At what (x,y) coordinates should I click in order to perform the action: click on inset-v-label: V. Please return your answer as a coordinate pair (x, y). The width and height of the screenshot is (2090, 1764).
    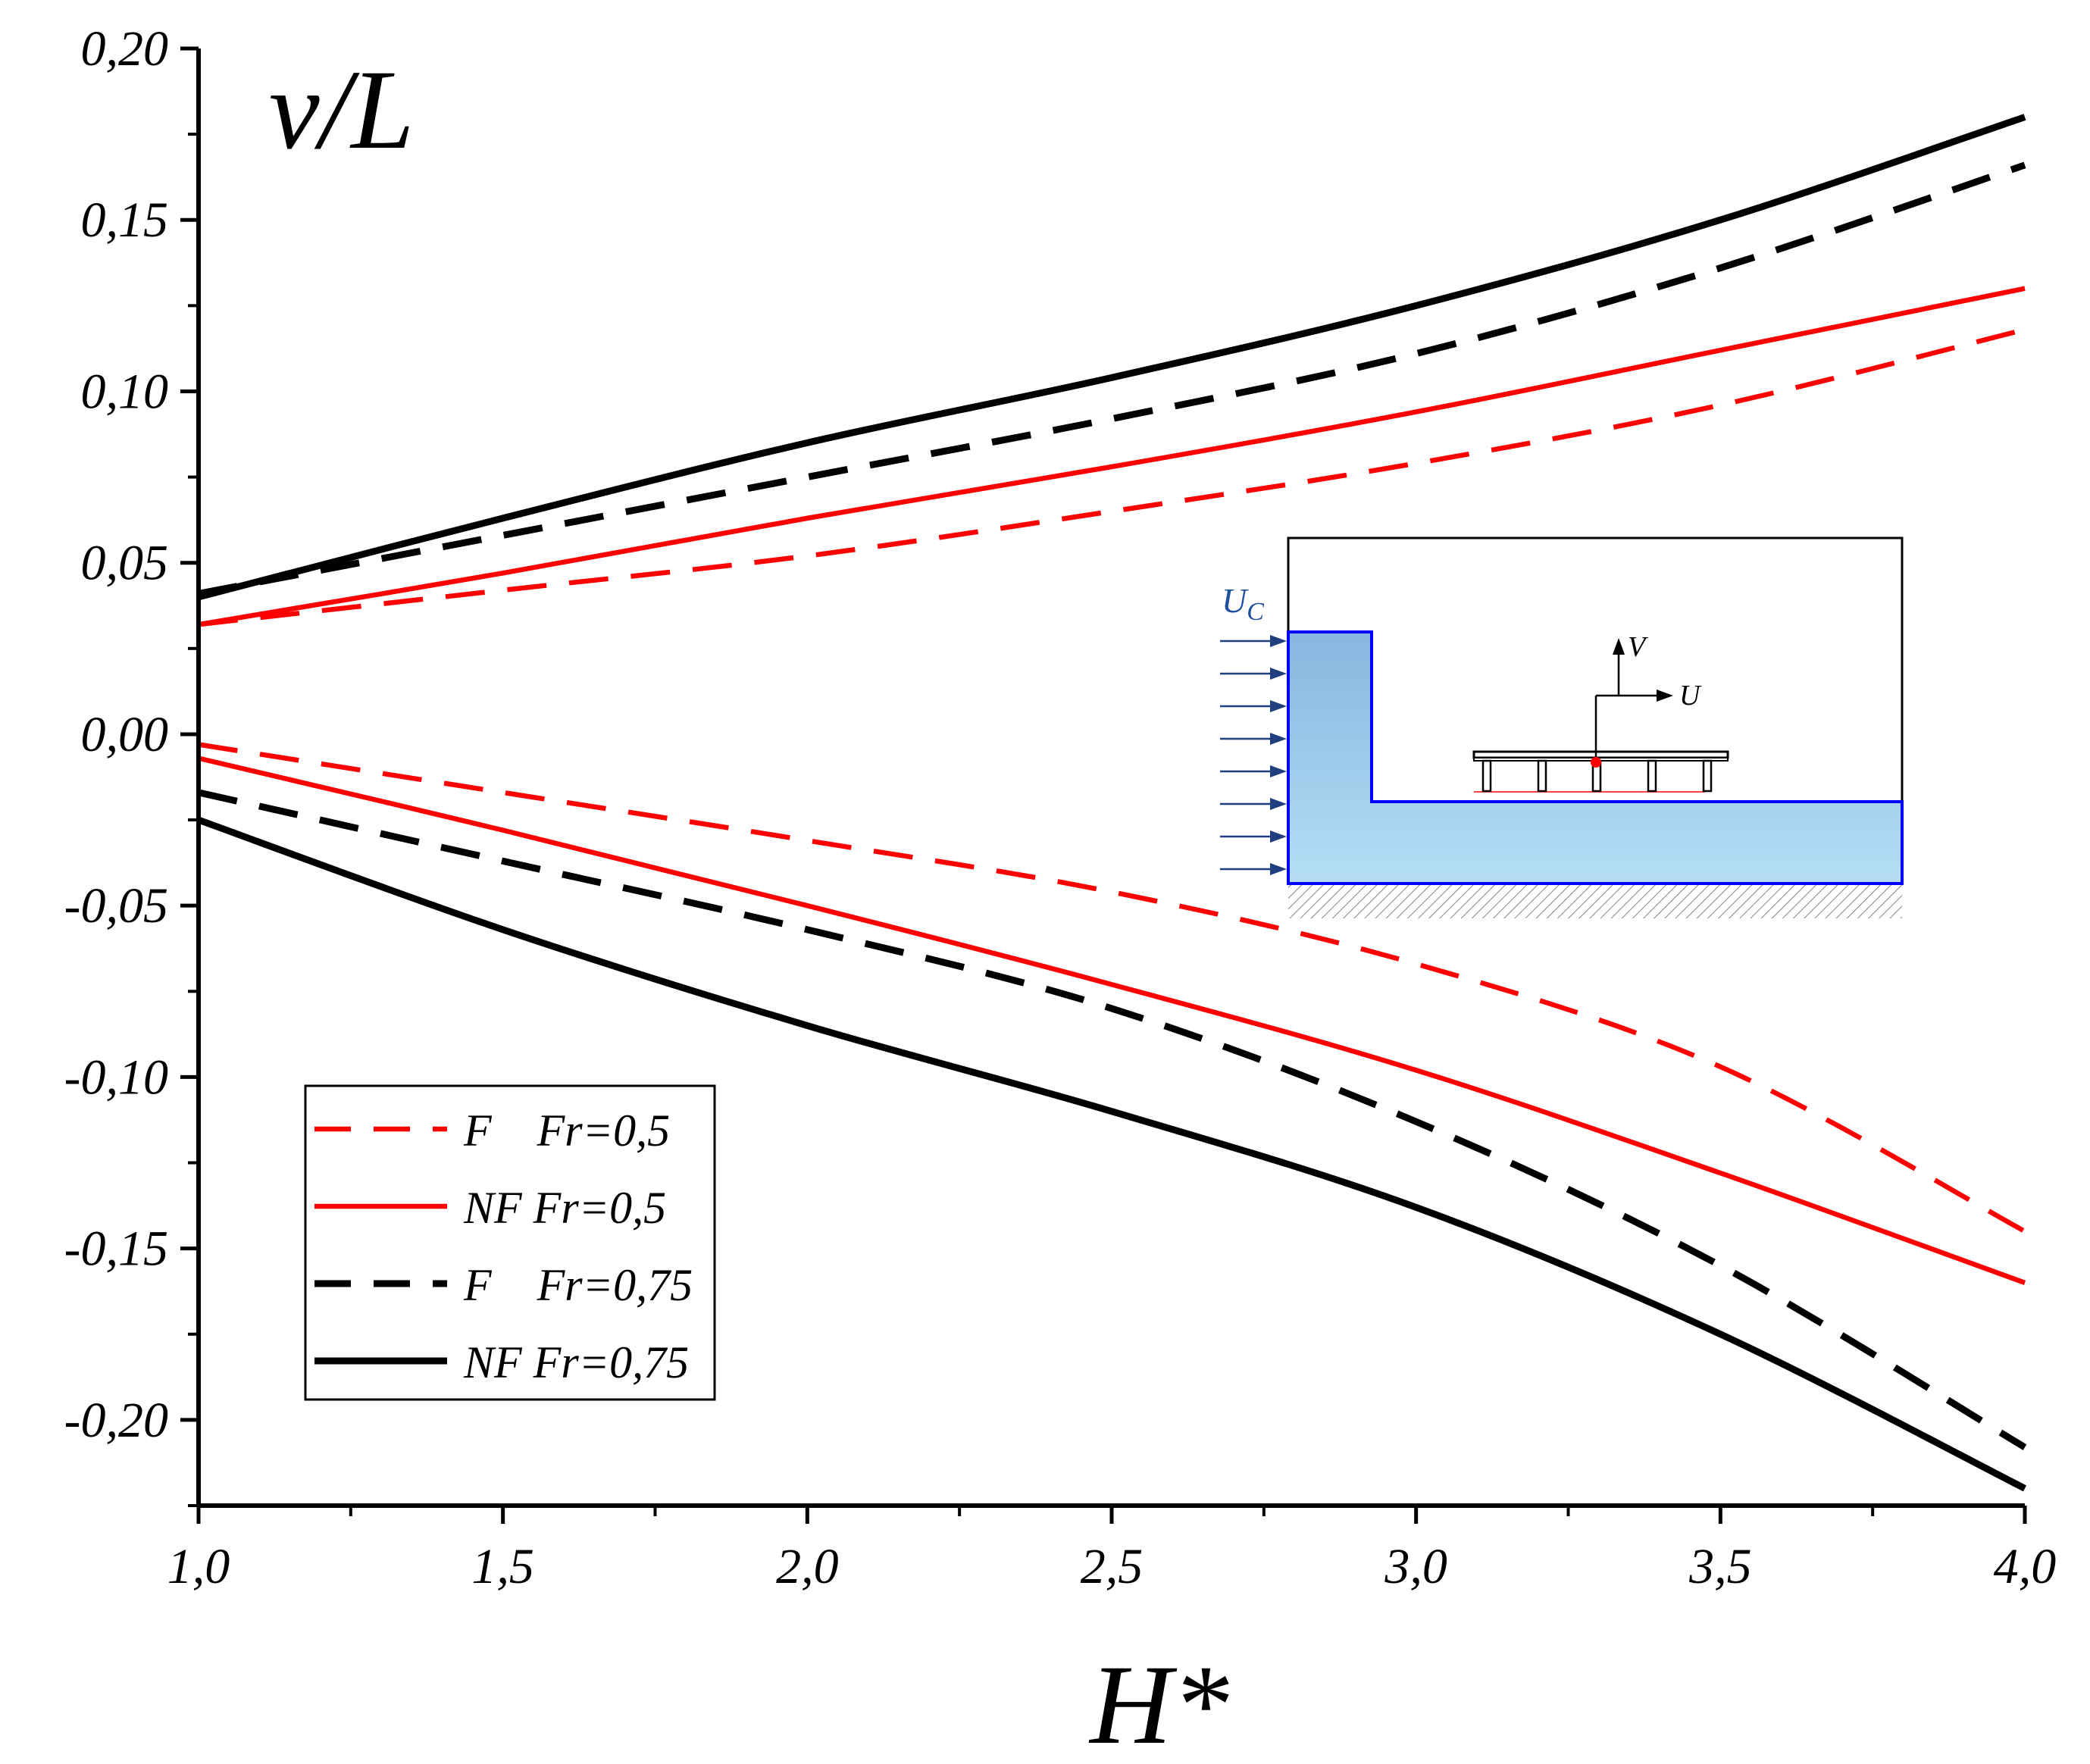
    Looking at the image, I should click on (1638, 647).